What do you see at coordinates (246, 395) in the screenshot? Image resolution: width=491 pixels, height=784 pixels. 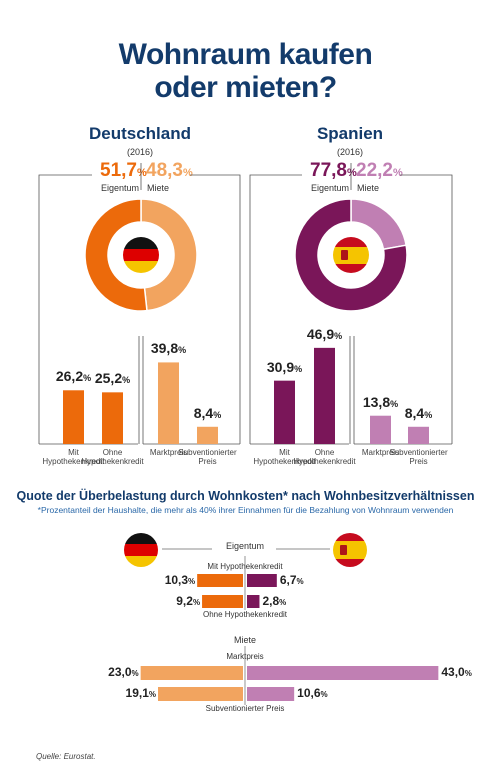 I see `vertical-bars` at bounding box center [246, 395].